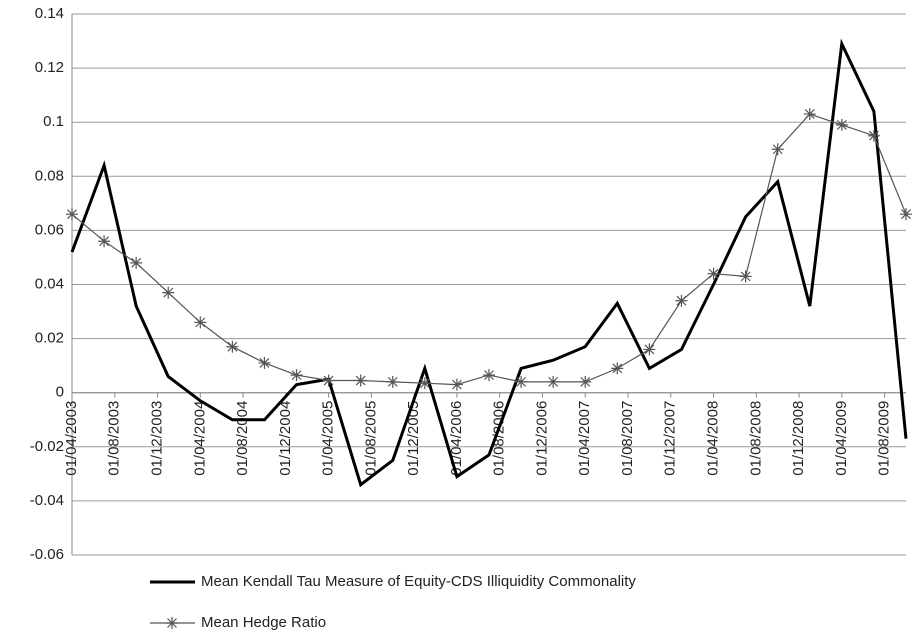 This screenshot has width=915, height=636. I want to click on x-tick-label: 01/12/2006, so click(541, 438).